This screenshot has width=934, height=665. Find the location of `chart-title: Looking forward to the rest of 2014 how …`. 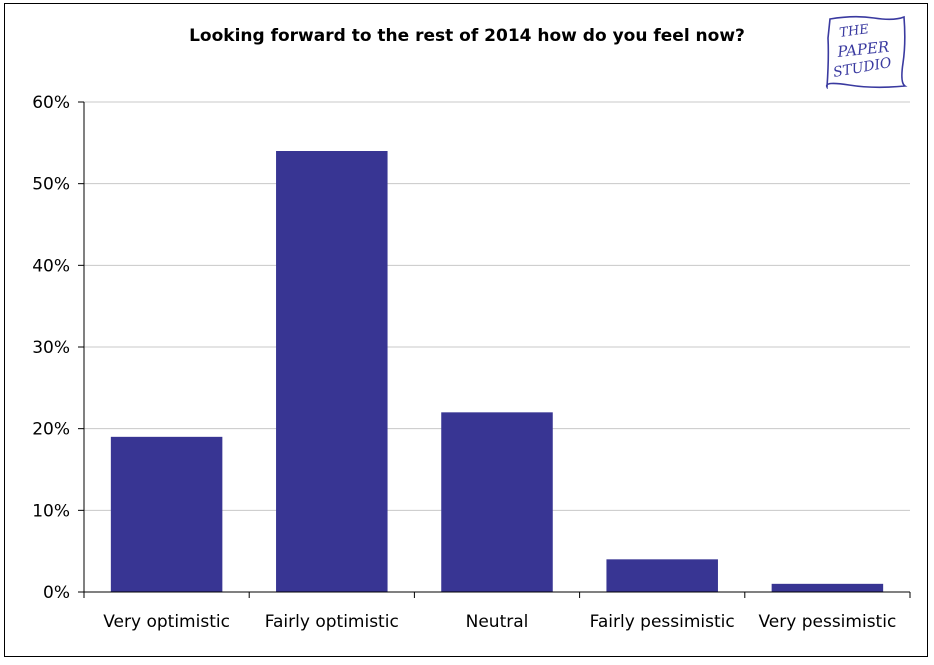

chart-title: Looking forward to the rest of 2014 how … is located at coordinates (467, 36).